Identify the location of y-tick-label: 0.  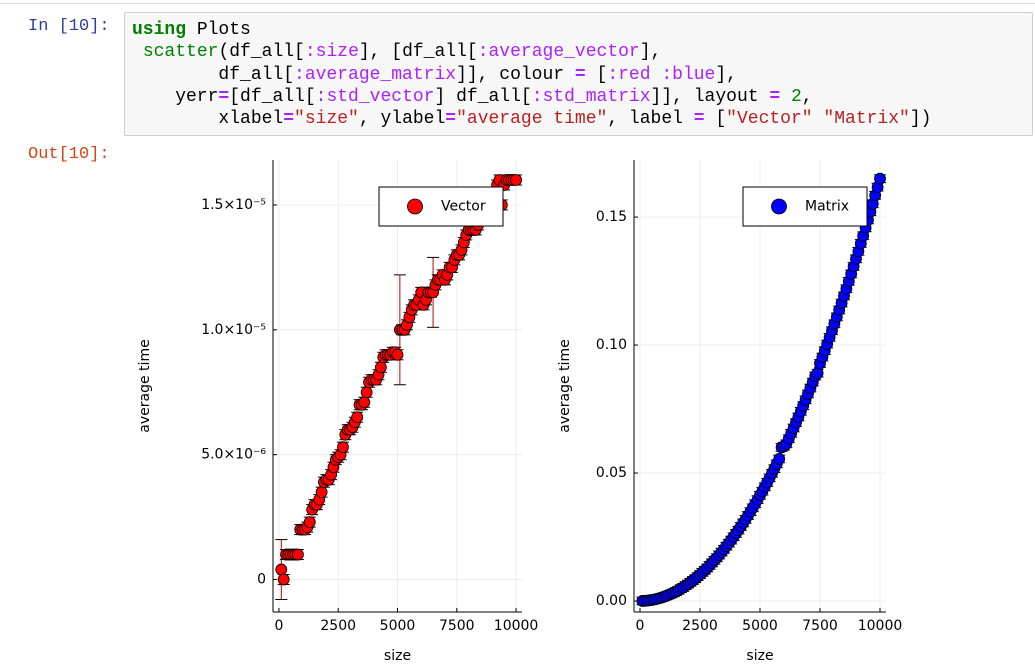
(261, 580).